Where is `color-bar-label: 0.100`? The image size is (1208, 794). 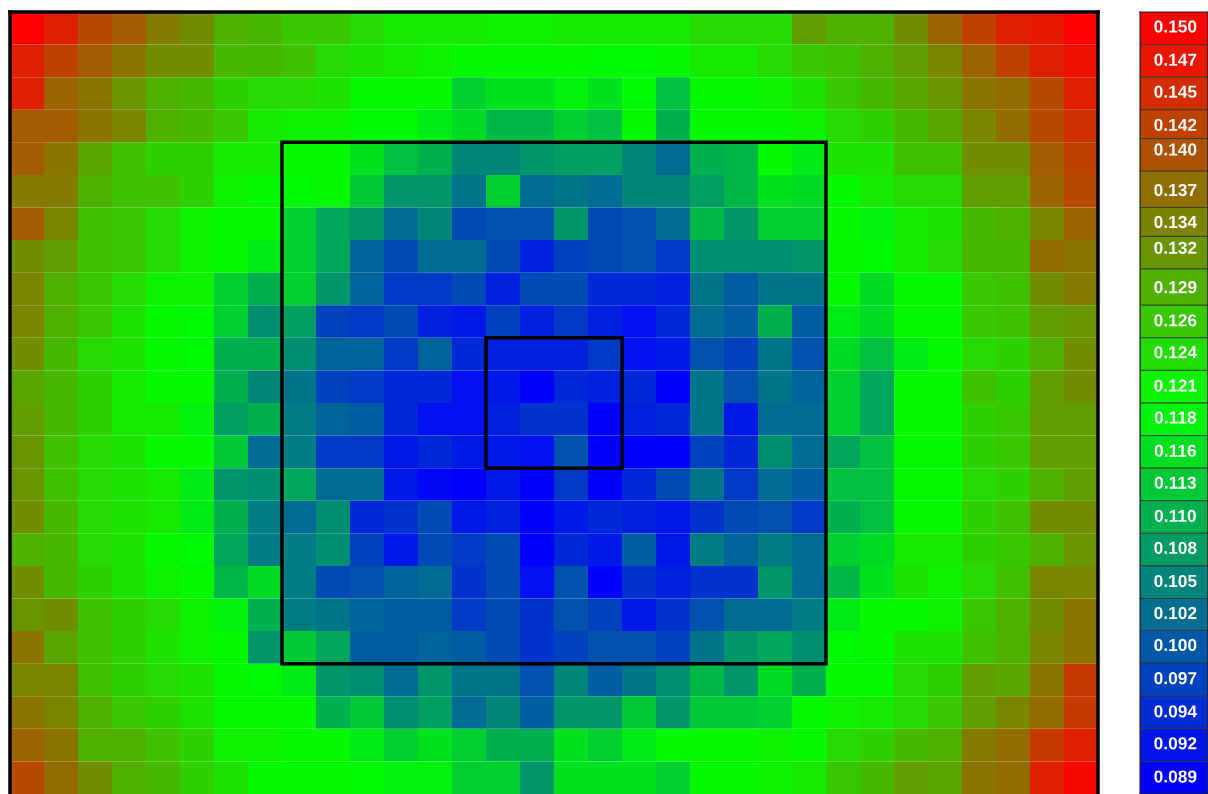
color-bar-label: 0.100 is located at coordinates (1175, 645).